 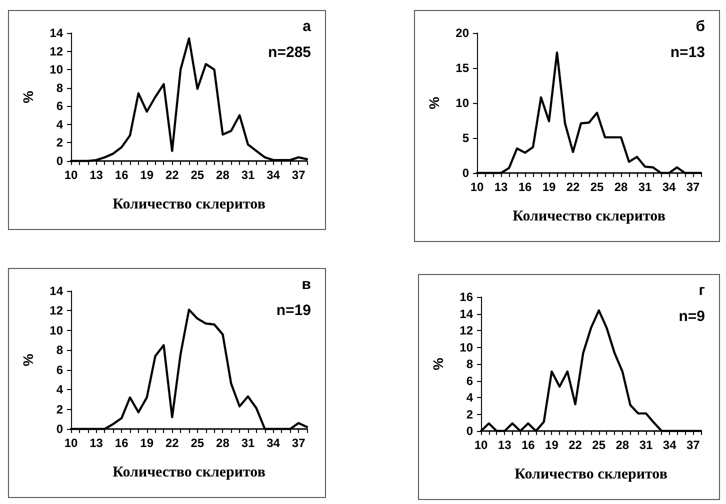 What do you see at coordinates (691, 316) in the screenshot?
I see `annotation: n=9` at bounding box center [691, 316].